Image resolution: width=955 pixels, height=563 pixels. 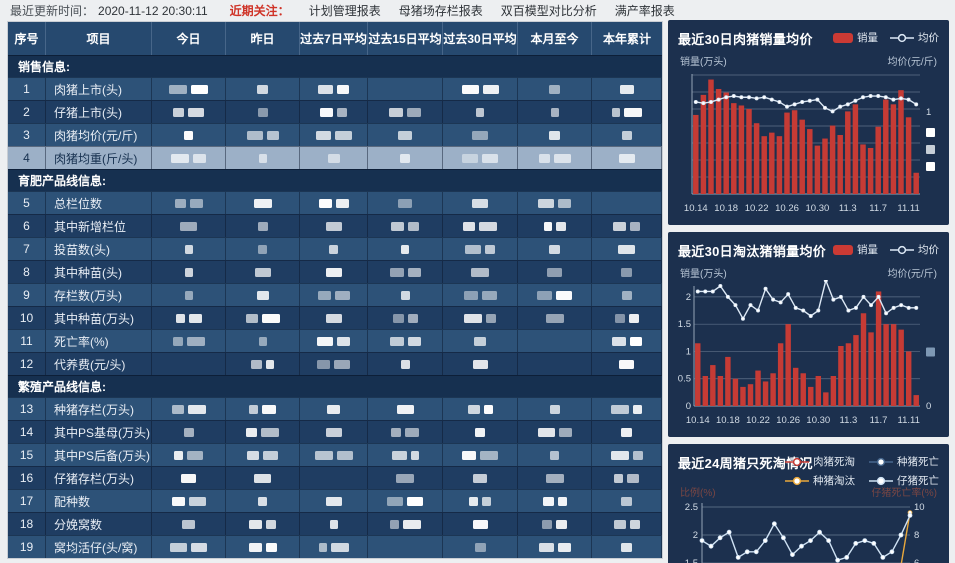 What do you see at coordinates (99, 88) in the screenshot?
I see `row-label: 肉猪上市(头)` at bounding box center [99, 88].